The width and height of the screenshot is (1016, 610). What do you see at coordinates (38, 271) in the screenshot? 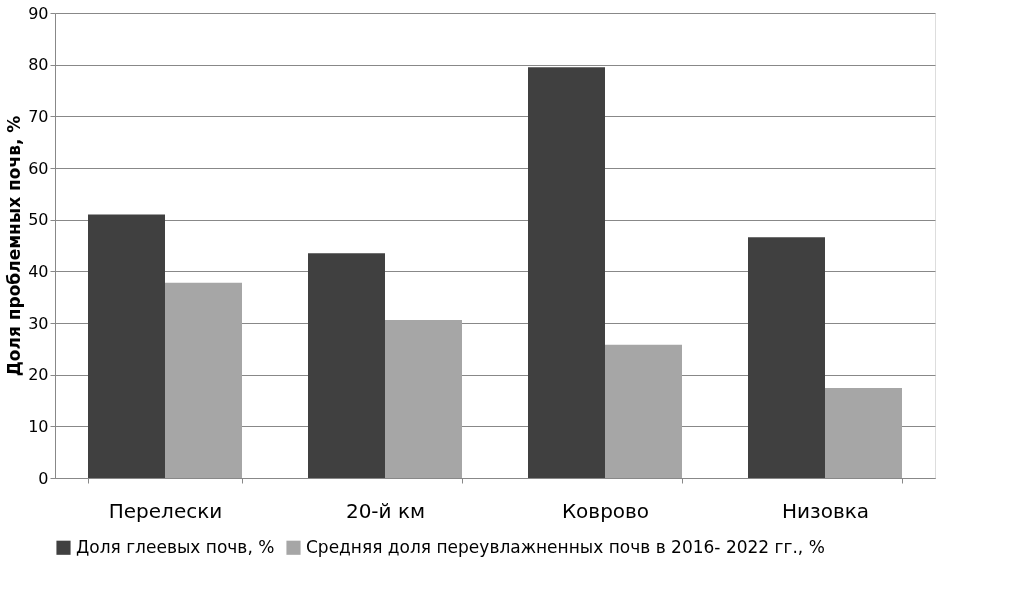
I see `y-tick-label: 40` at bounding box center [38, 271].